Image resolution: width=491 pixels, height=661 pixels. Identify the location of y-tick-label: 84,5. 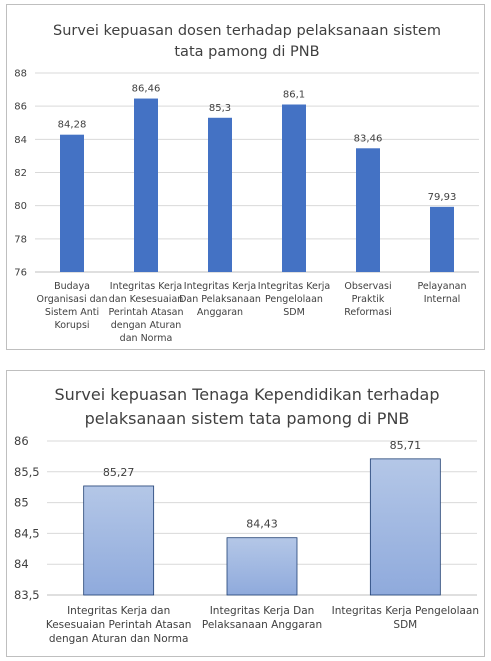
(27, 533).